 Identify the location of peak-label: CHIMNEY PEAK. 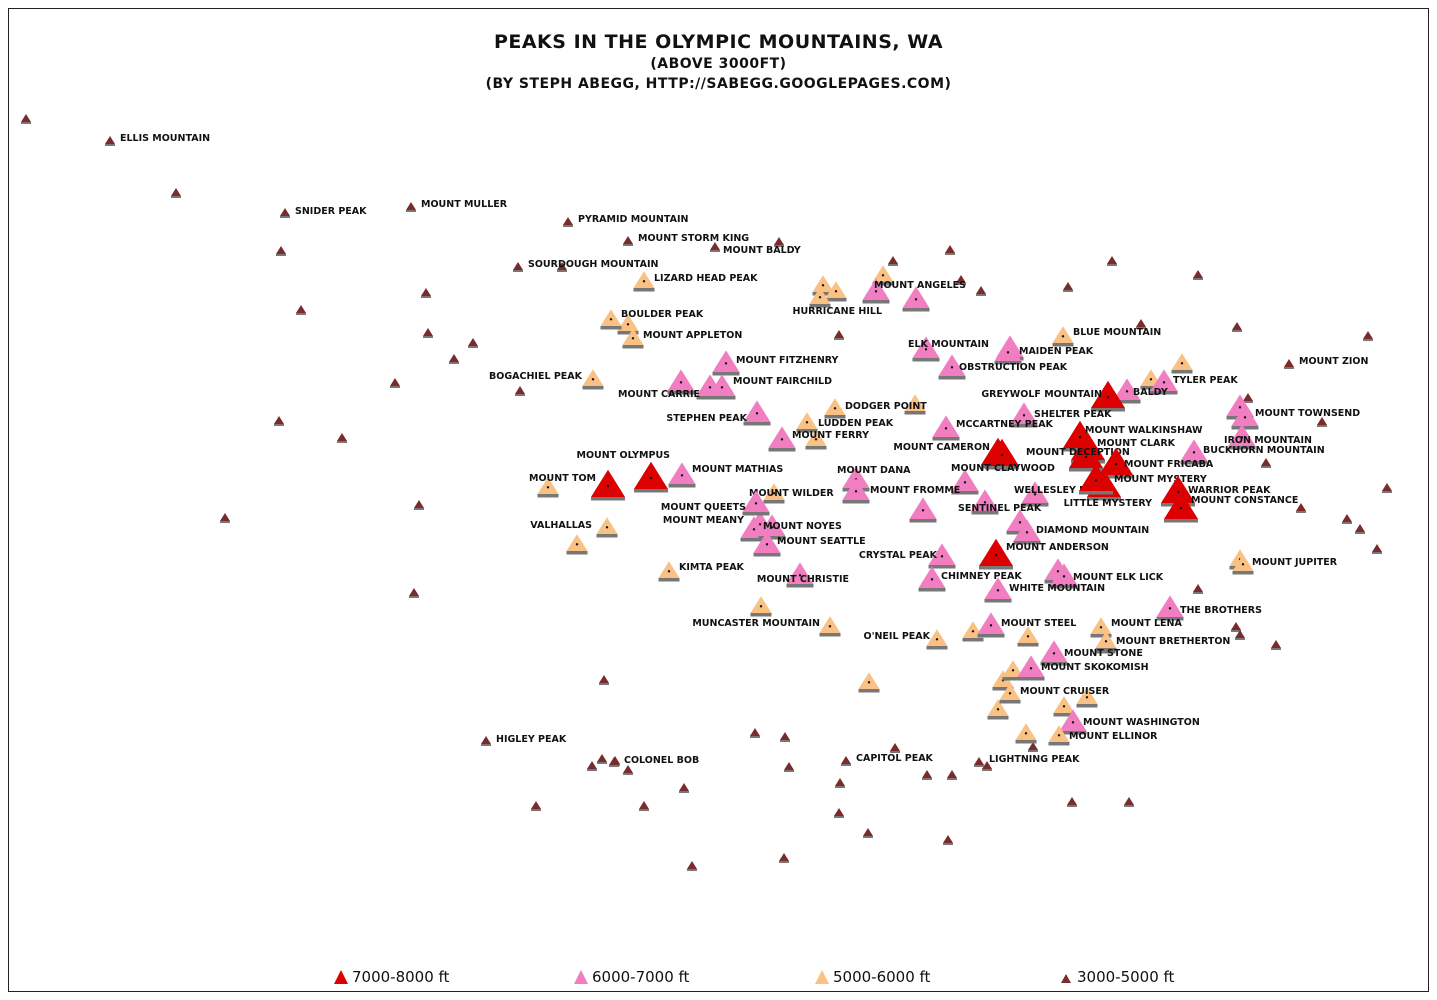
(981, 576).